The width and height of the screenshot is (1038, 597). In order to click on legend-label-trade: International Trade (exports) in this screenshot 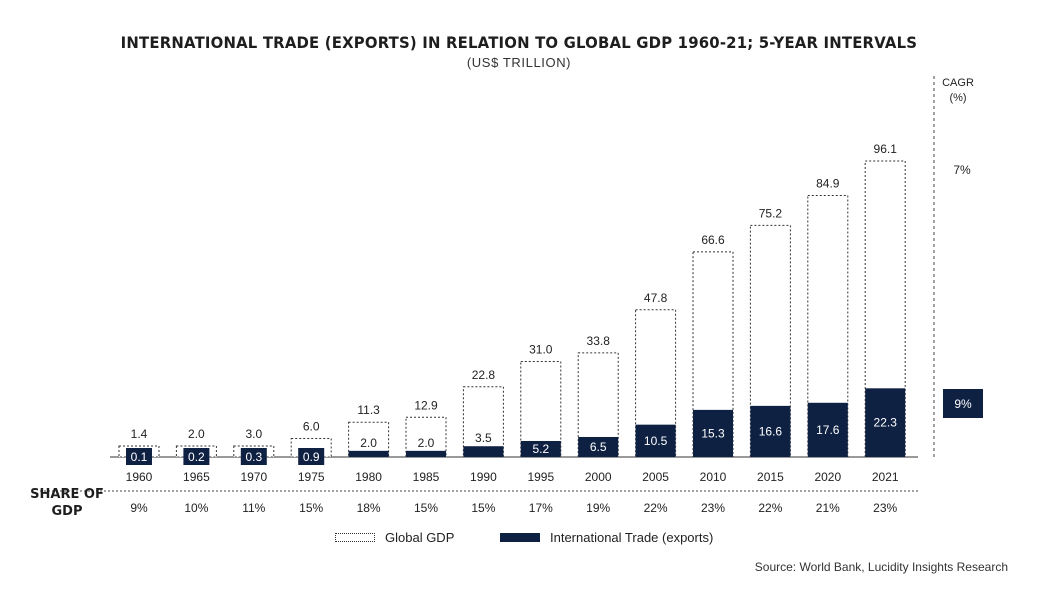, I will do `click(632, 537)`.